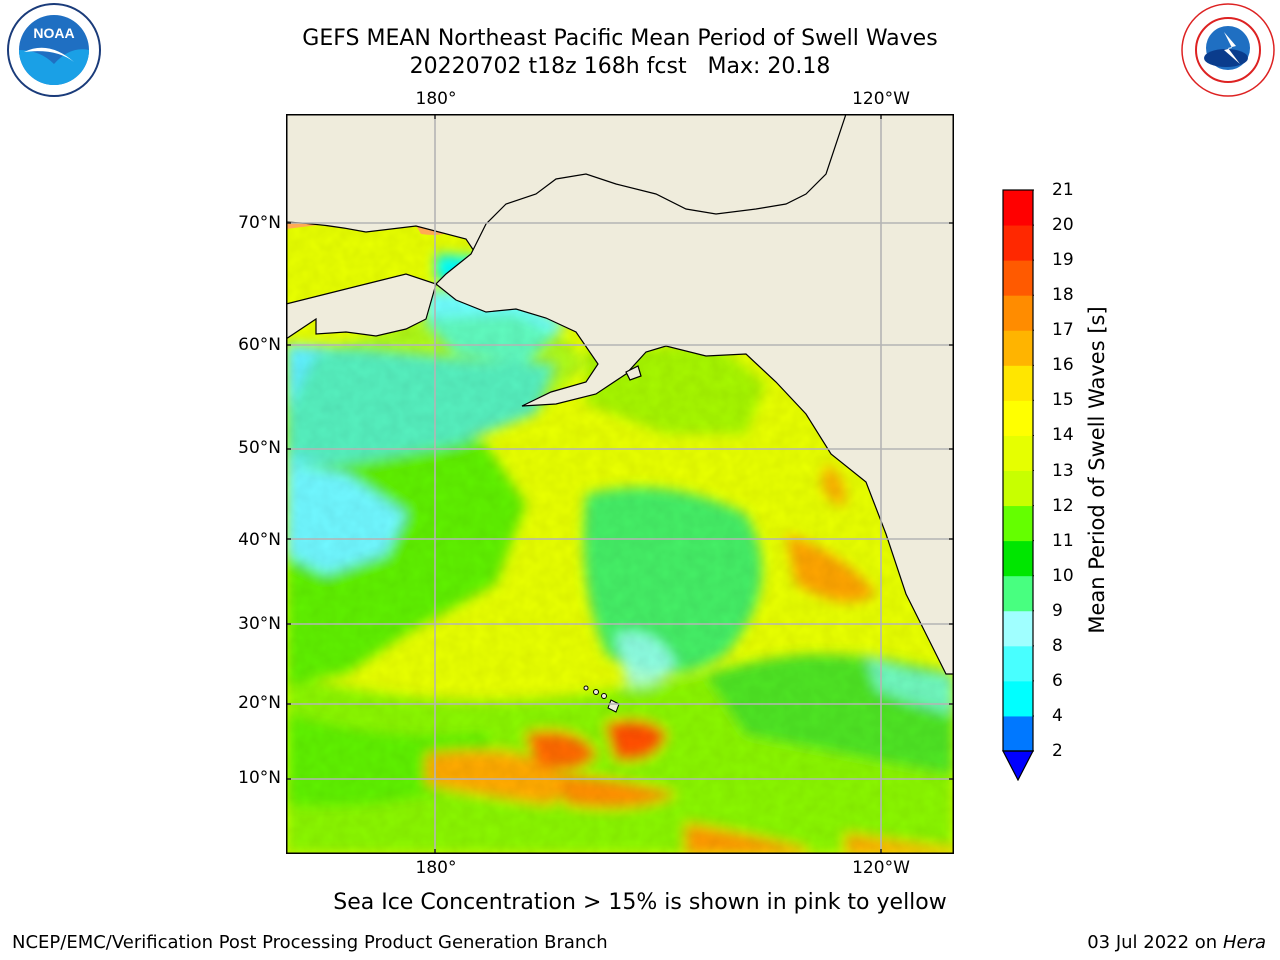  Describe the element at coordinates (1063, 435) in the screenshot. I see `colorbar-tick-label: 14` at that location.